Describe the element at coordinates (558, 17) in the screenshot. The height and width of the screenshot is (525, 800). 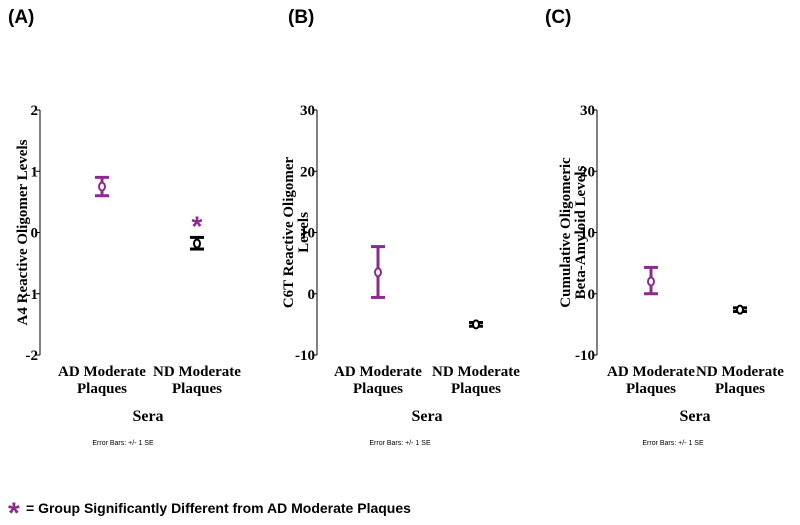
I see `panel-label: (C)` at that location.